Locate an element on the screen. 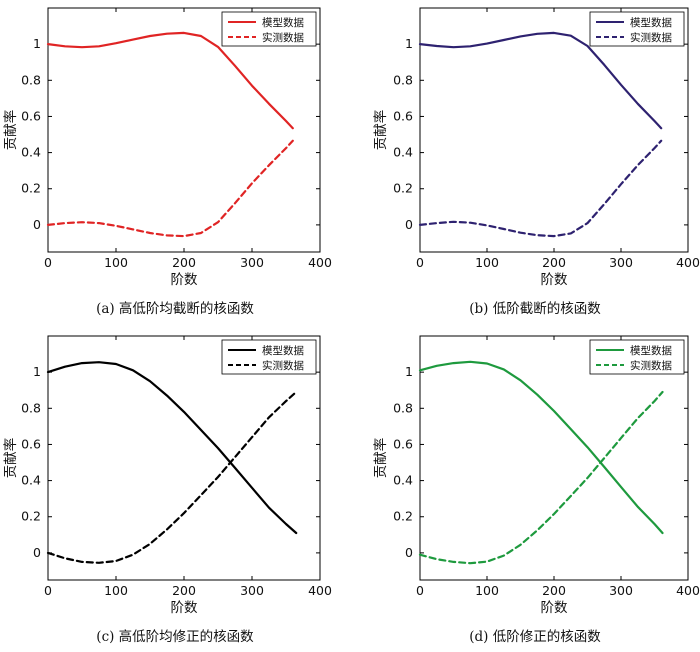 This screenshot has width=700, height=652. chart-caption: (d) 低阶修正的核函数 is located at coordinates (535, 637).